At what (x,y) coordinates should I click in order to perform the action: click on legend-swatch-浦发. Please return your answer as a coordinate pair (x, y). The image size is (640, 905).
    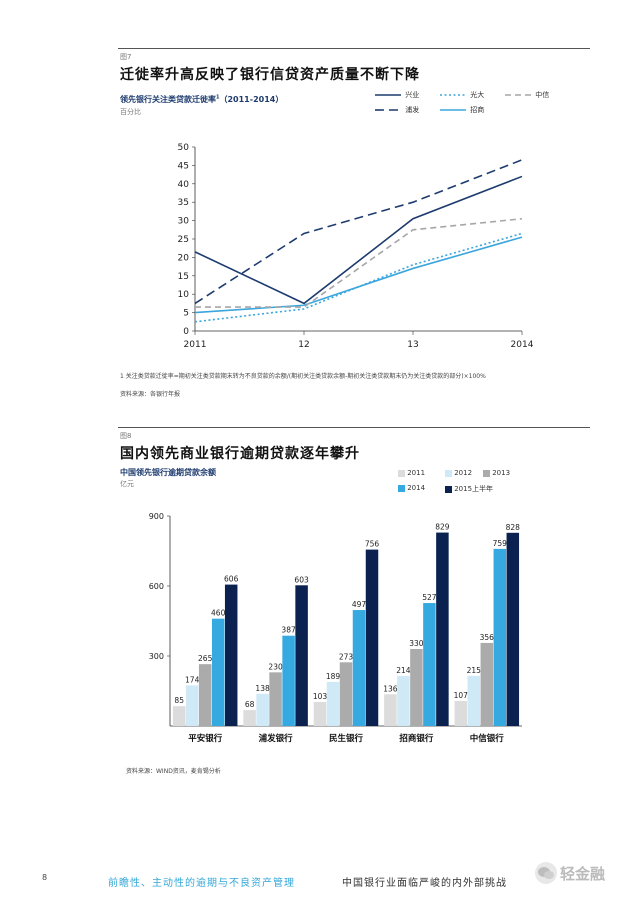
    Looking at the image, I should click on (388, 110).